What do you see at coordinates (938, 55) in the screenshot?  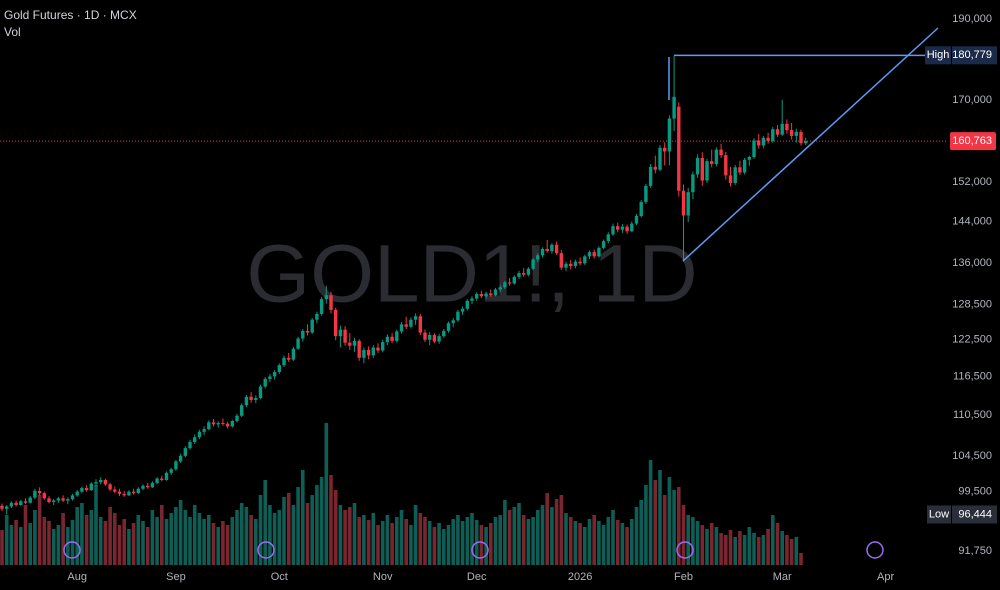 I see `high-tag-box` at bounding box center [938, 55].